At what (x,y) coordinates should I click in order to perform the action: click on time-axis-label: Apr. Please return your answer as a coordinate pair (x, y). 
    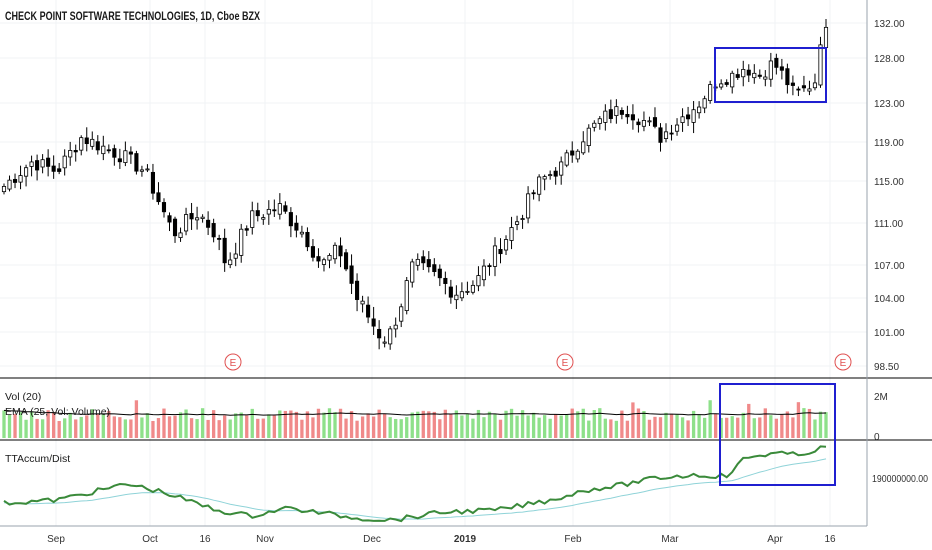
    Looking at the image, I should click on (775, 539).